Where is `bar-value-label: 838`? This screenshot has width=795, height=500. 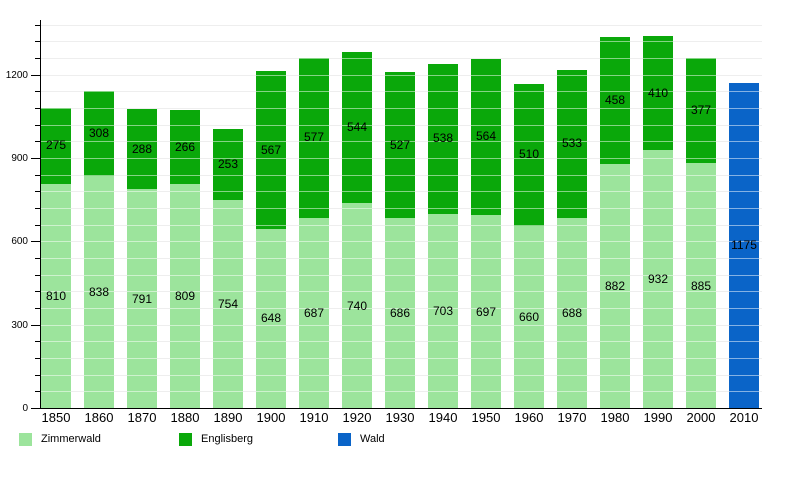
bar-value-label: 838 is located at coordinates (99, 292).